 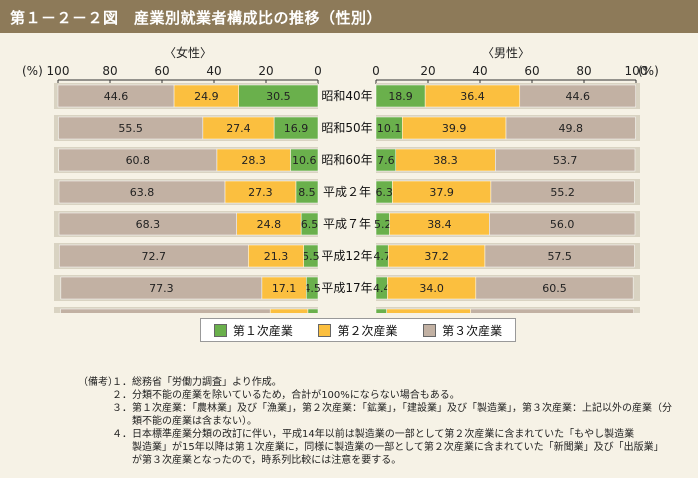 I want to click on row-label: 昭和40年, so click(x=346, y=96).